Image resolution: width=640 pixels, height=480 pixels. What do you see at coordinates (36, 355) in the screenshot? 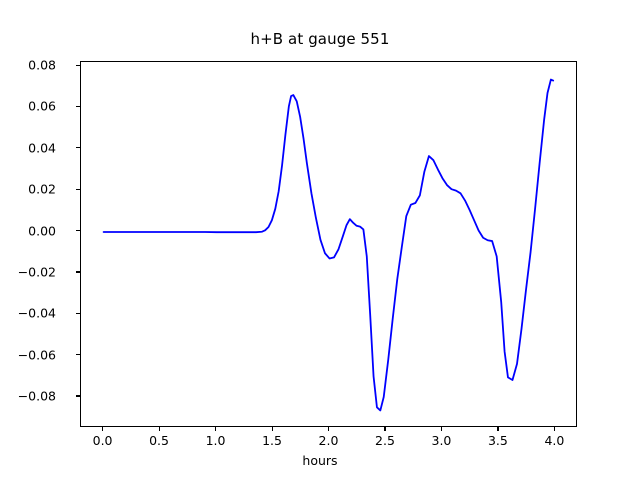
I see `y-tick-label: −0.06` at bounding box center [36, 355].